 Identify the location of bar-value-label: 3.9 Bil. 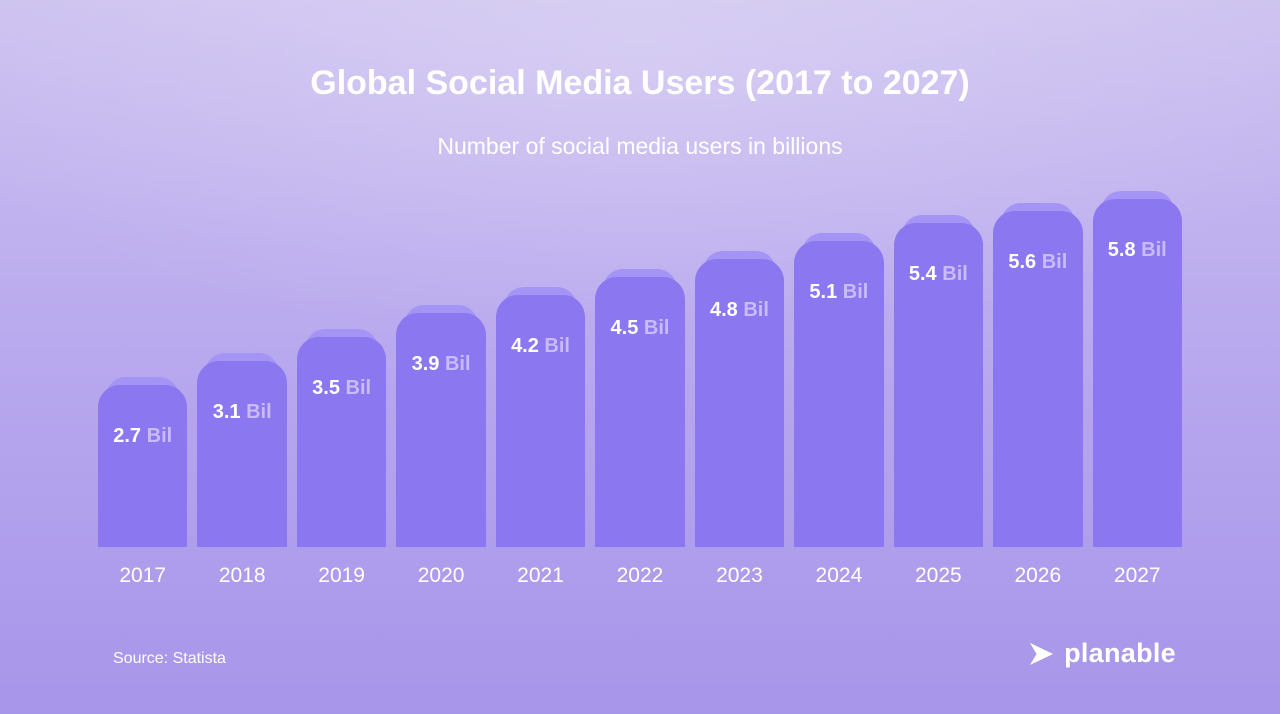
(440, 364).